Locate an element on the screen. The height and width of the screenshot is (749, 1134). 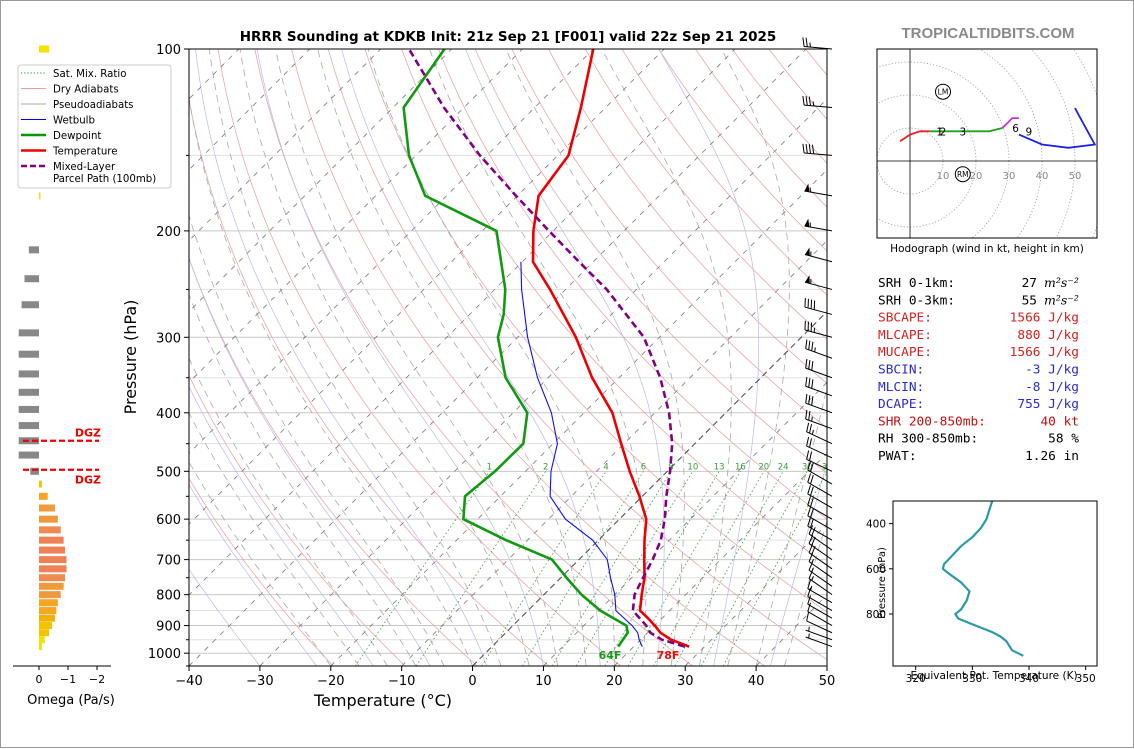
index-label: PWAT: is located at coordinates (897, 456).